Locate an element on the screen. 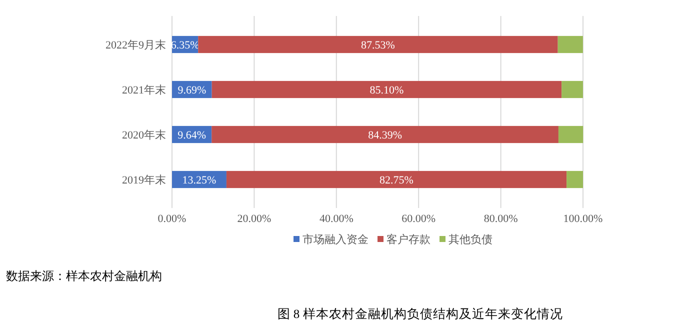 The height and width of the screenshot is (328, 700). y-tick-label: 2019年末 is located at coordinates (144, 179).